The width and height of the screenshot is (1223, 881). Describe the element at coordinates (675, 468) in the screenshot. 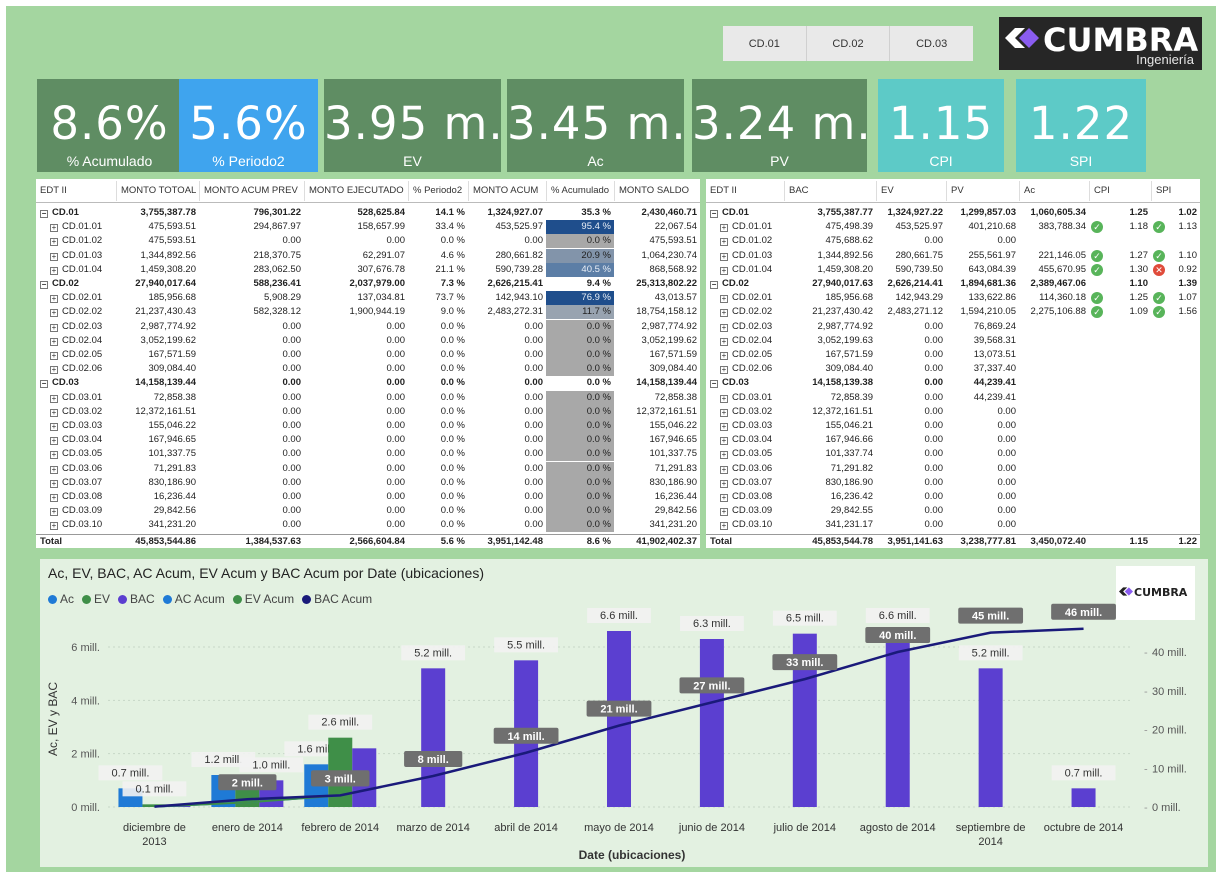

I see `cell-value: 71,291.83` at that location.